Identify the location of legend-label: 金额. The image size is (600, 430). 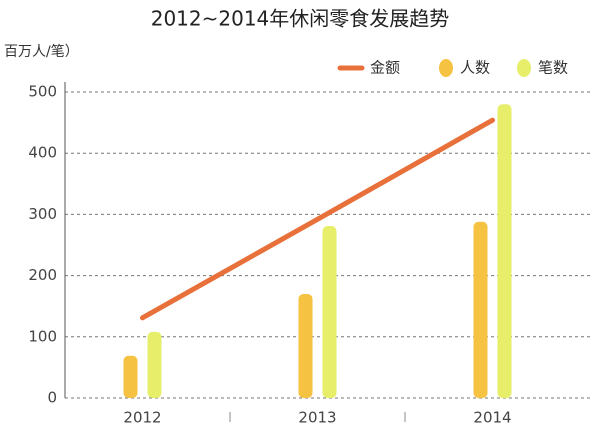
(385, 68).